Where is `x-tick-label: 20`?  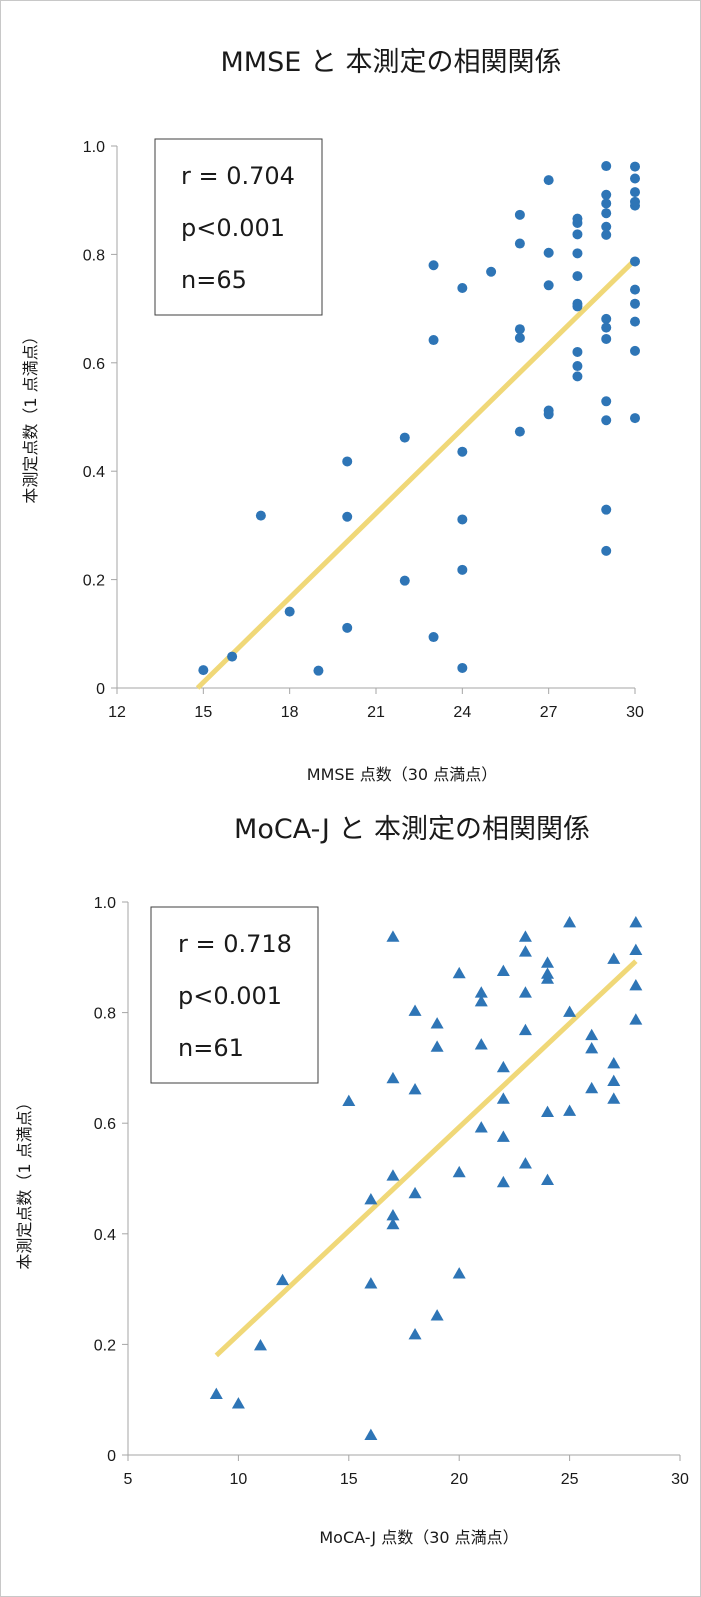
x-tick-label: 20 is located at coordinates (459, 1479).